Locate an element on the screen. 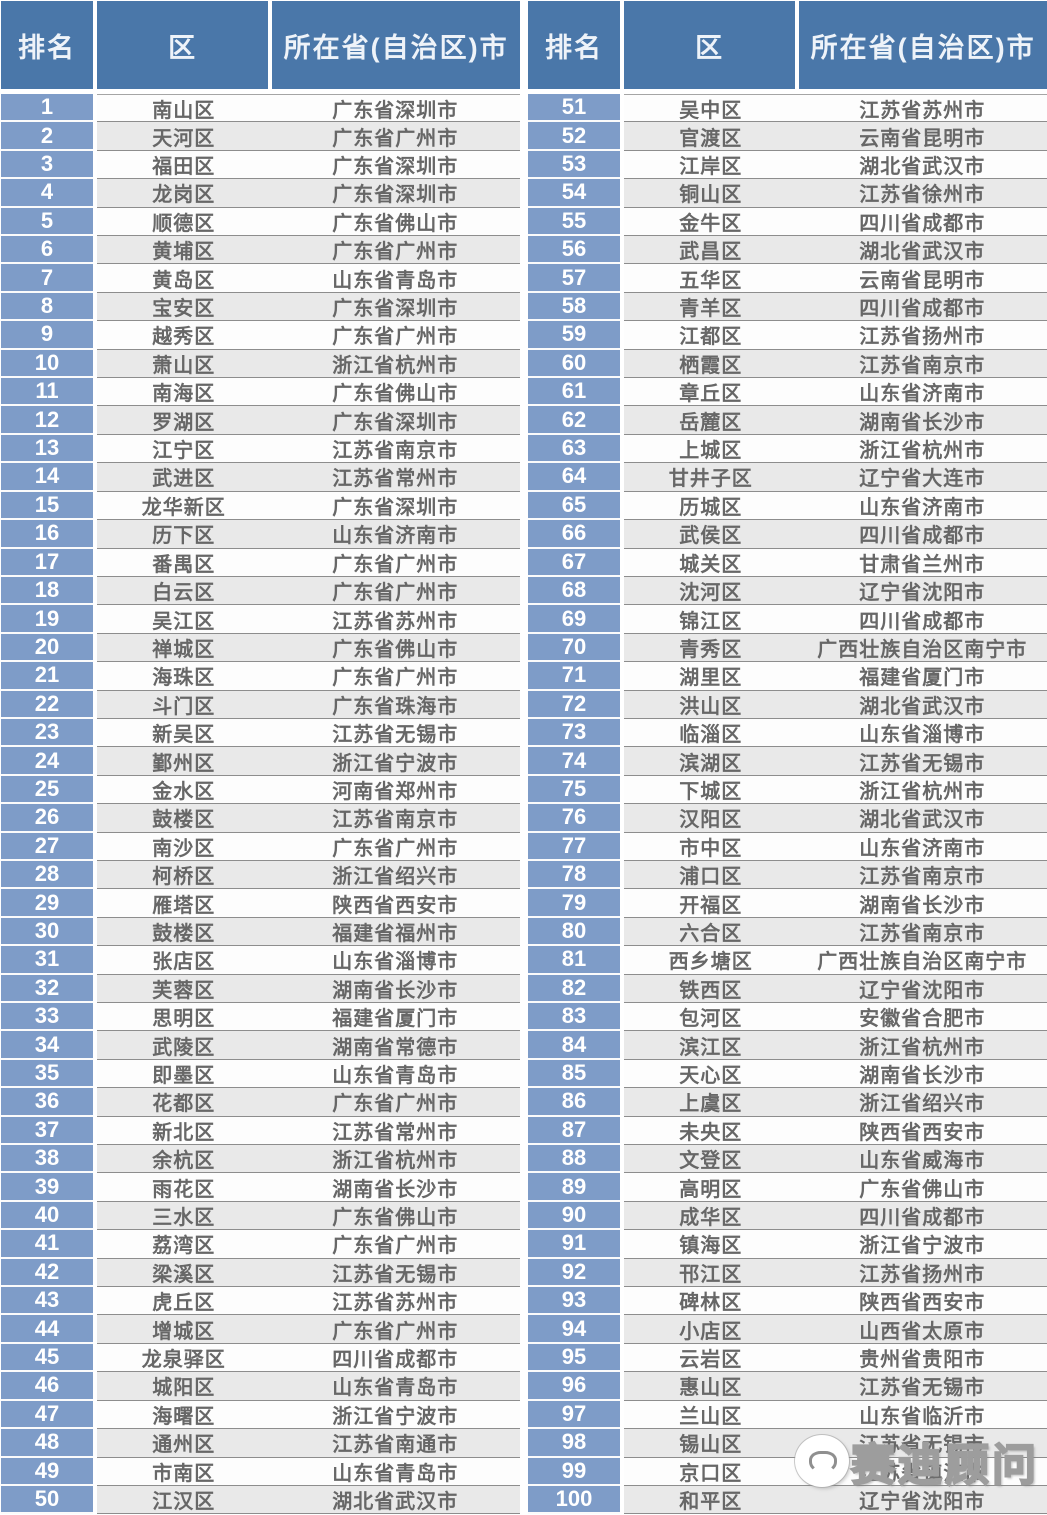  row-content: 增城区 广东省广州市 is located at coordinates (308, 1329).